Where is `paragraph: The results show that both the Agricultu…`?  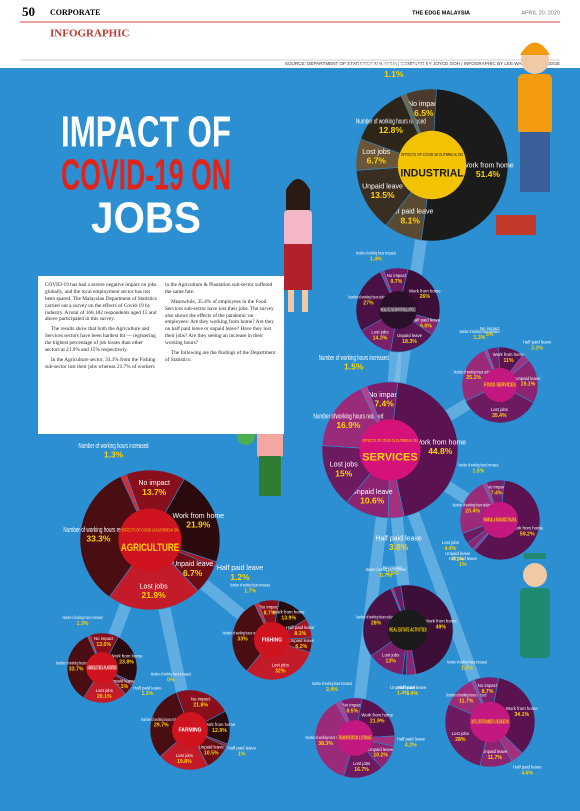 paragraph: The results show that both the Agricultu… is located at coordinates (100, 339).